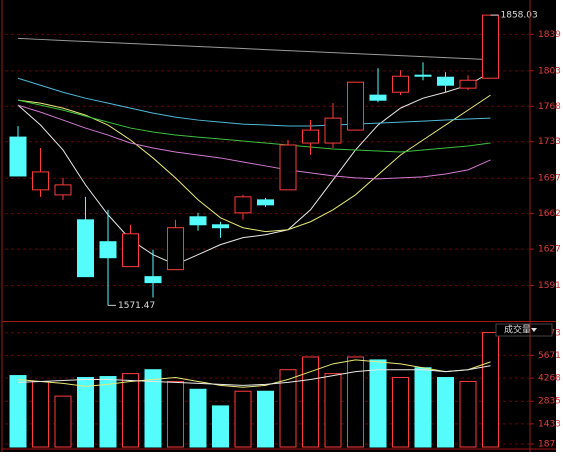 The image size is (563, 456). What do you see at coordinates (549, 424) in the screenshot?
I see `y-tick-label: 1433` at bounding box center [549, 424].